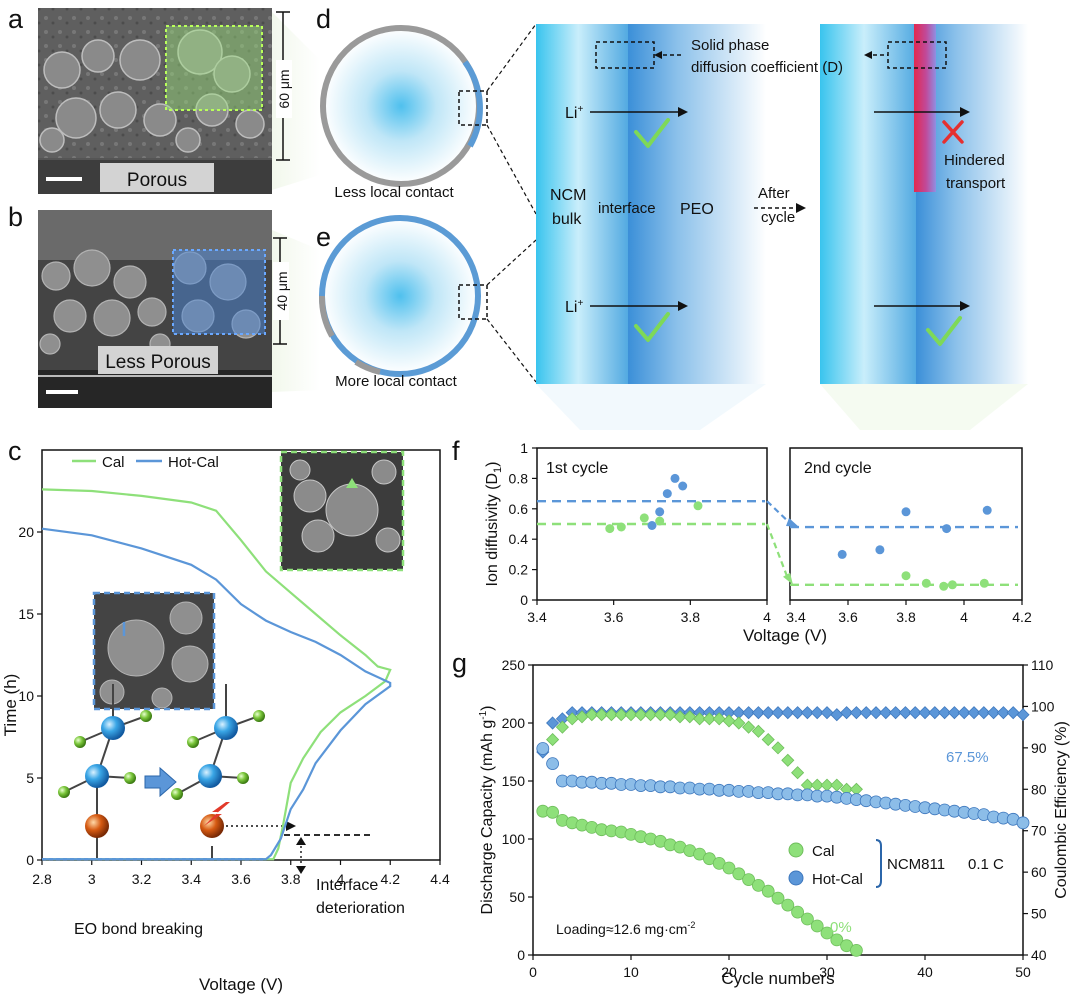 Image resolution: width=1080 pixels, height=994 pixels. What do you see at coordinates (360, 908) in the screenshot?
I see `annotation-interface-2: deterioration` at bounding box center [360, 908].